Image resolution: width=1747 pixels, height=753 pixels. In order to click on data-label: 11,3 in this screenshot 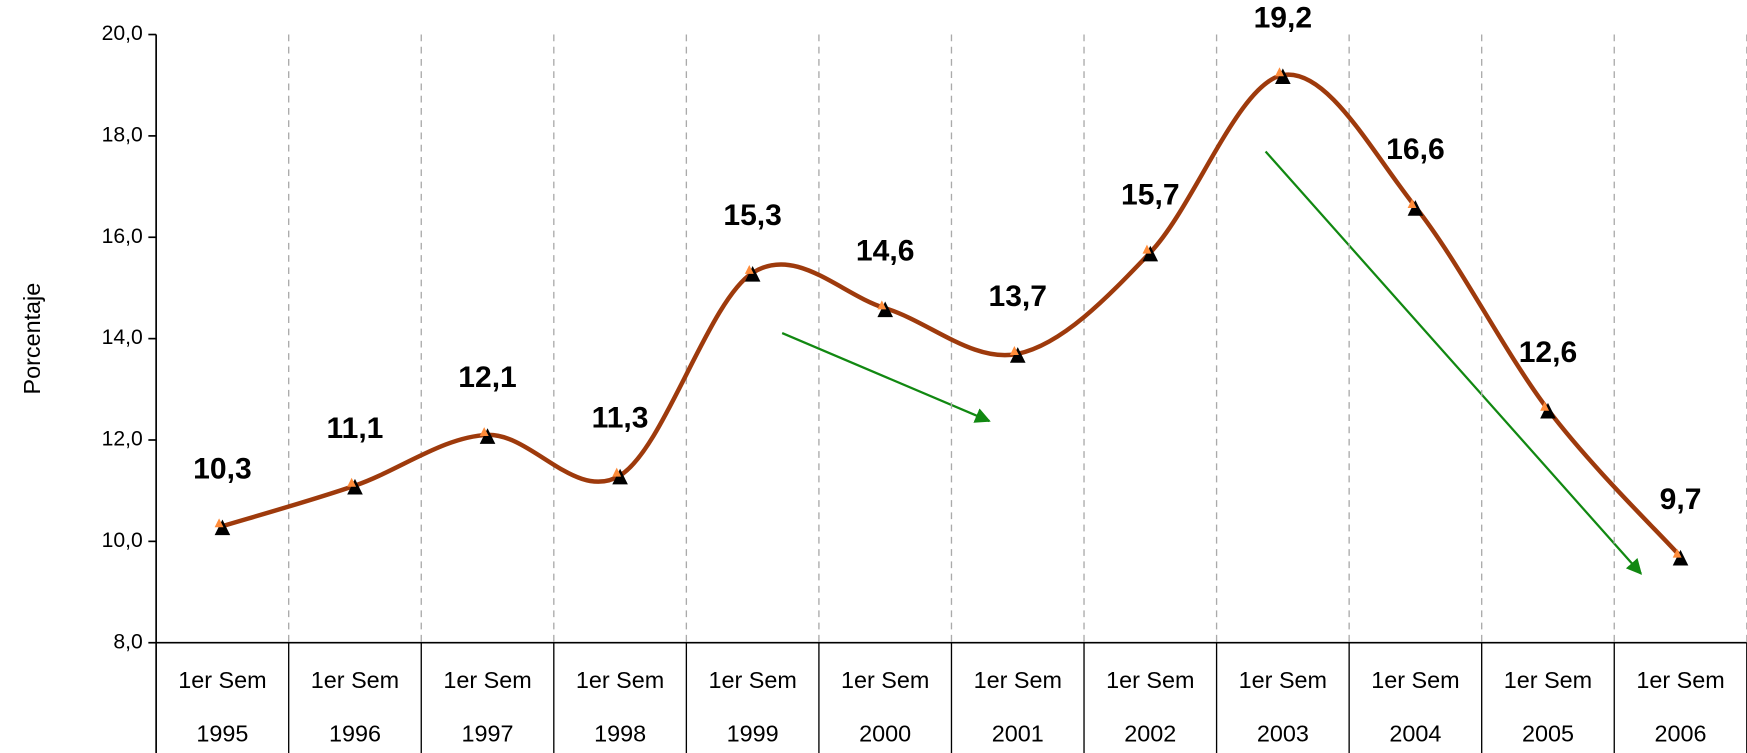, I will do `click(620, 418)`.